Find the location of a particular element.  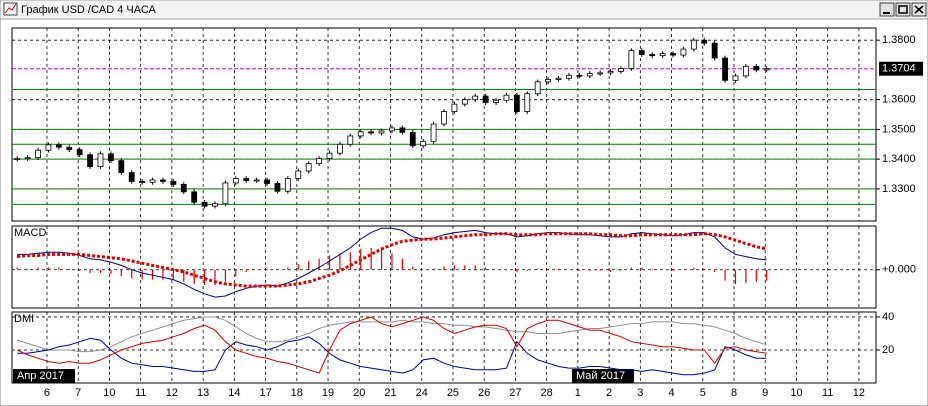

x-tick-label: 17 is located at coordinates (265, 393).